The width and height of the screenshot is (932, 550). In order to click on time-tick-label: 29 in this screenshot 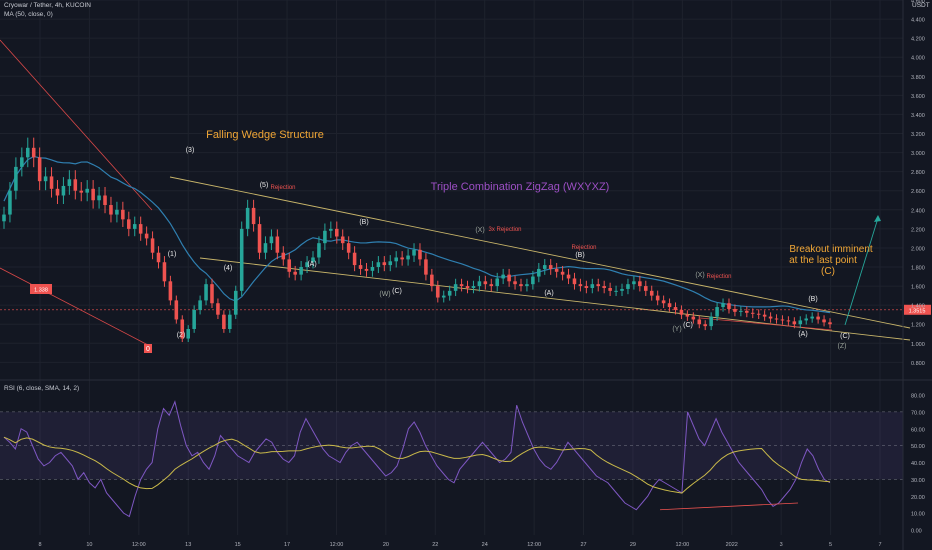, I will do `click(633, 545)`.